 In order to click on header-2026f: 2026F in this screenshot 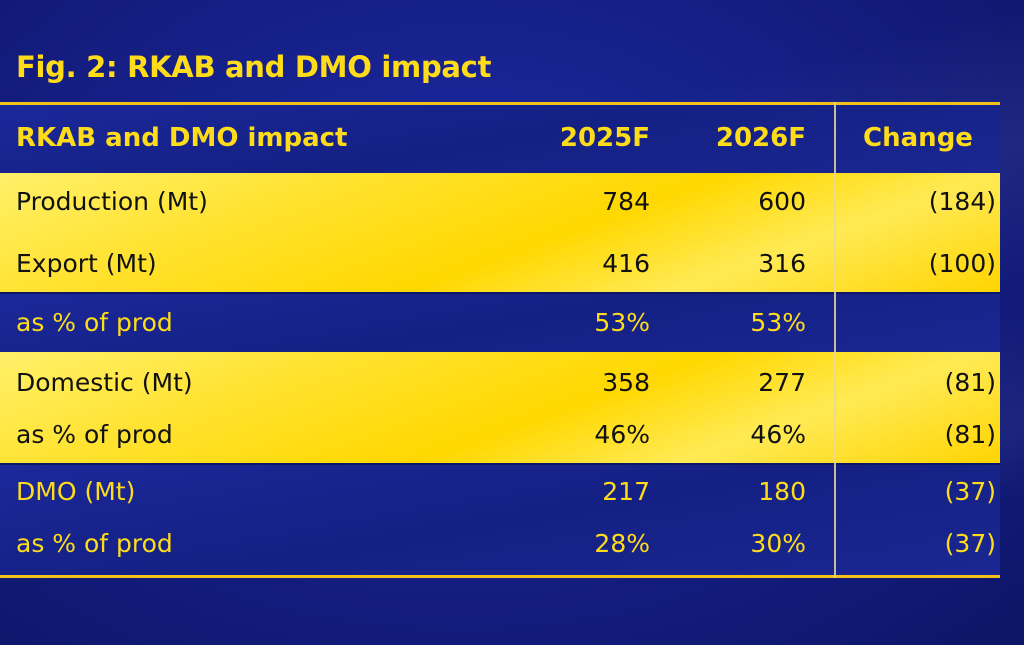, I will do `click(760, 138)`.